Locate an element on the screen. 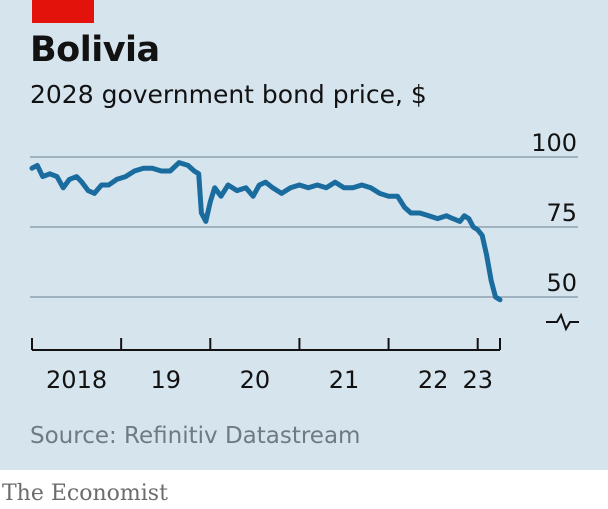 This screenshot has height=509, width=608. x-axis: 2018 19 20 21 22 23 is located at coordinates (266, 366).